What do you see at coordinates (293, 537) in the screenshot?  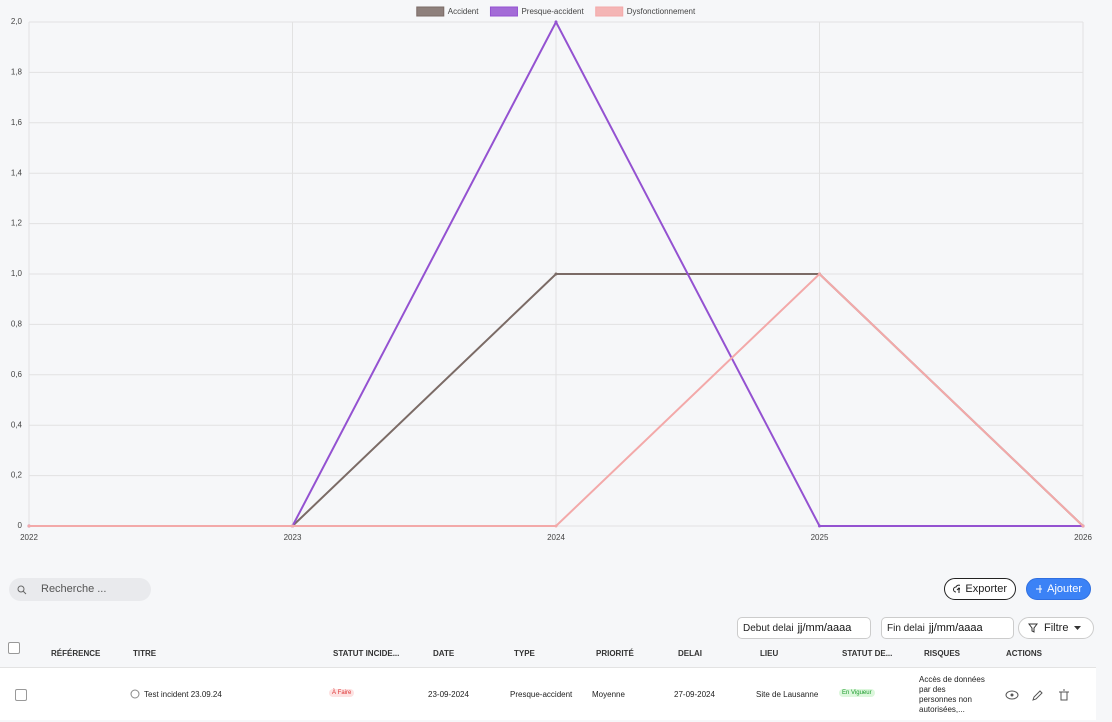 I see `x-tick-label: 2023` at bounding box center [293, 537].